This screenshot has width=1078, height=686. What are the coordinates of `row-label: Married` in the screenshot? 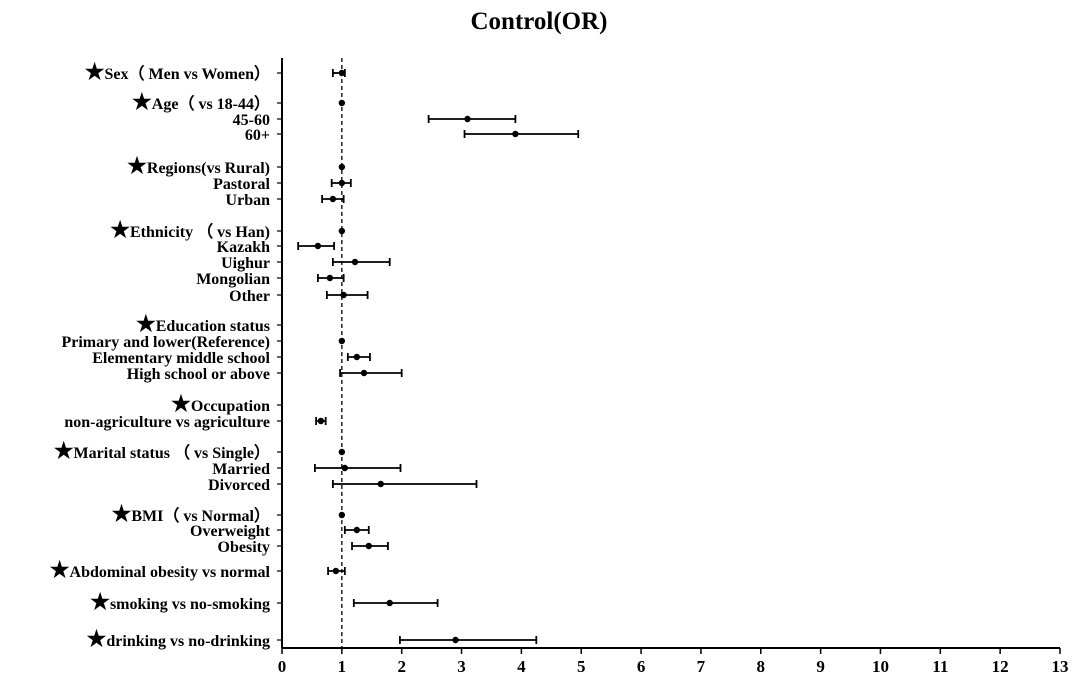 It's located at (241, 469).